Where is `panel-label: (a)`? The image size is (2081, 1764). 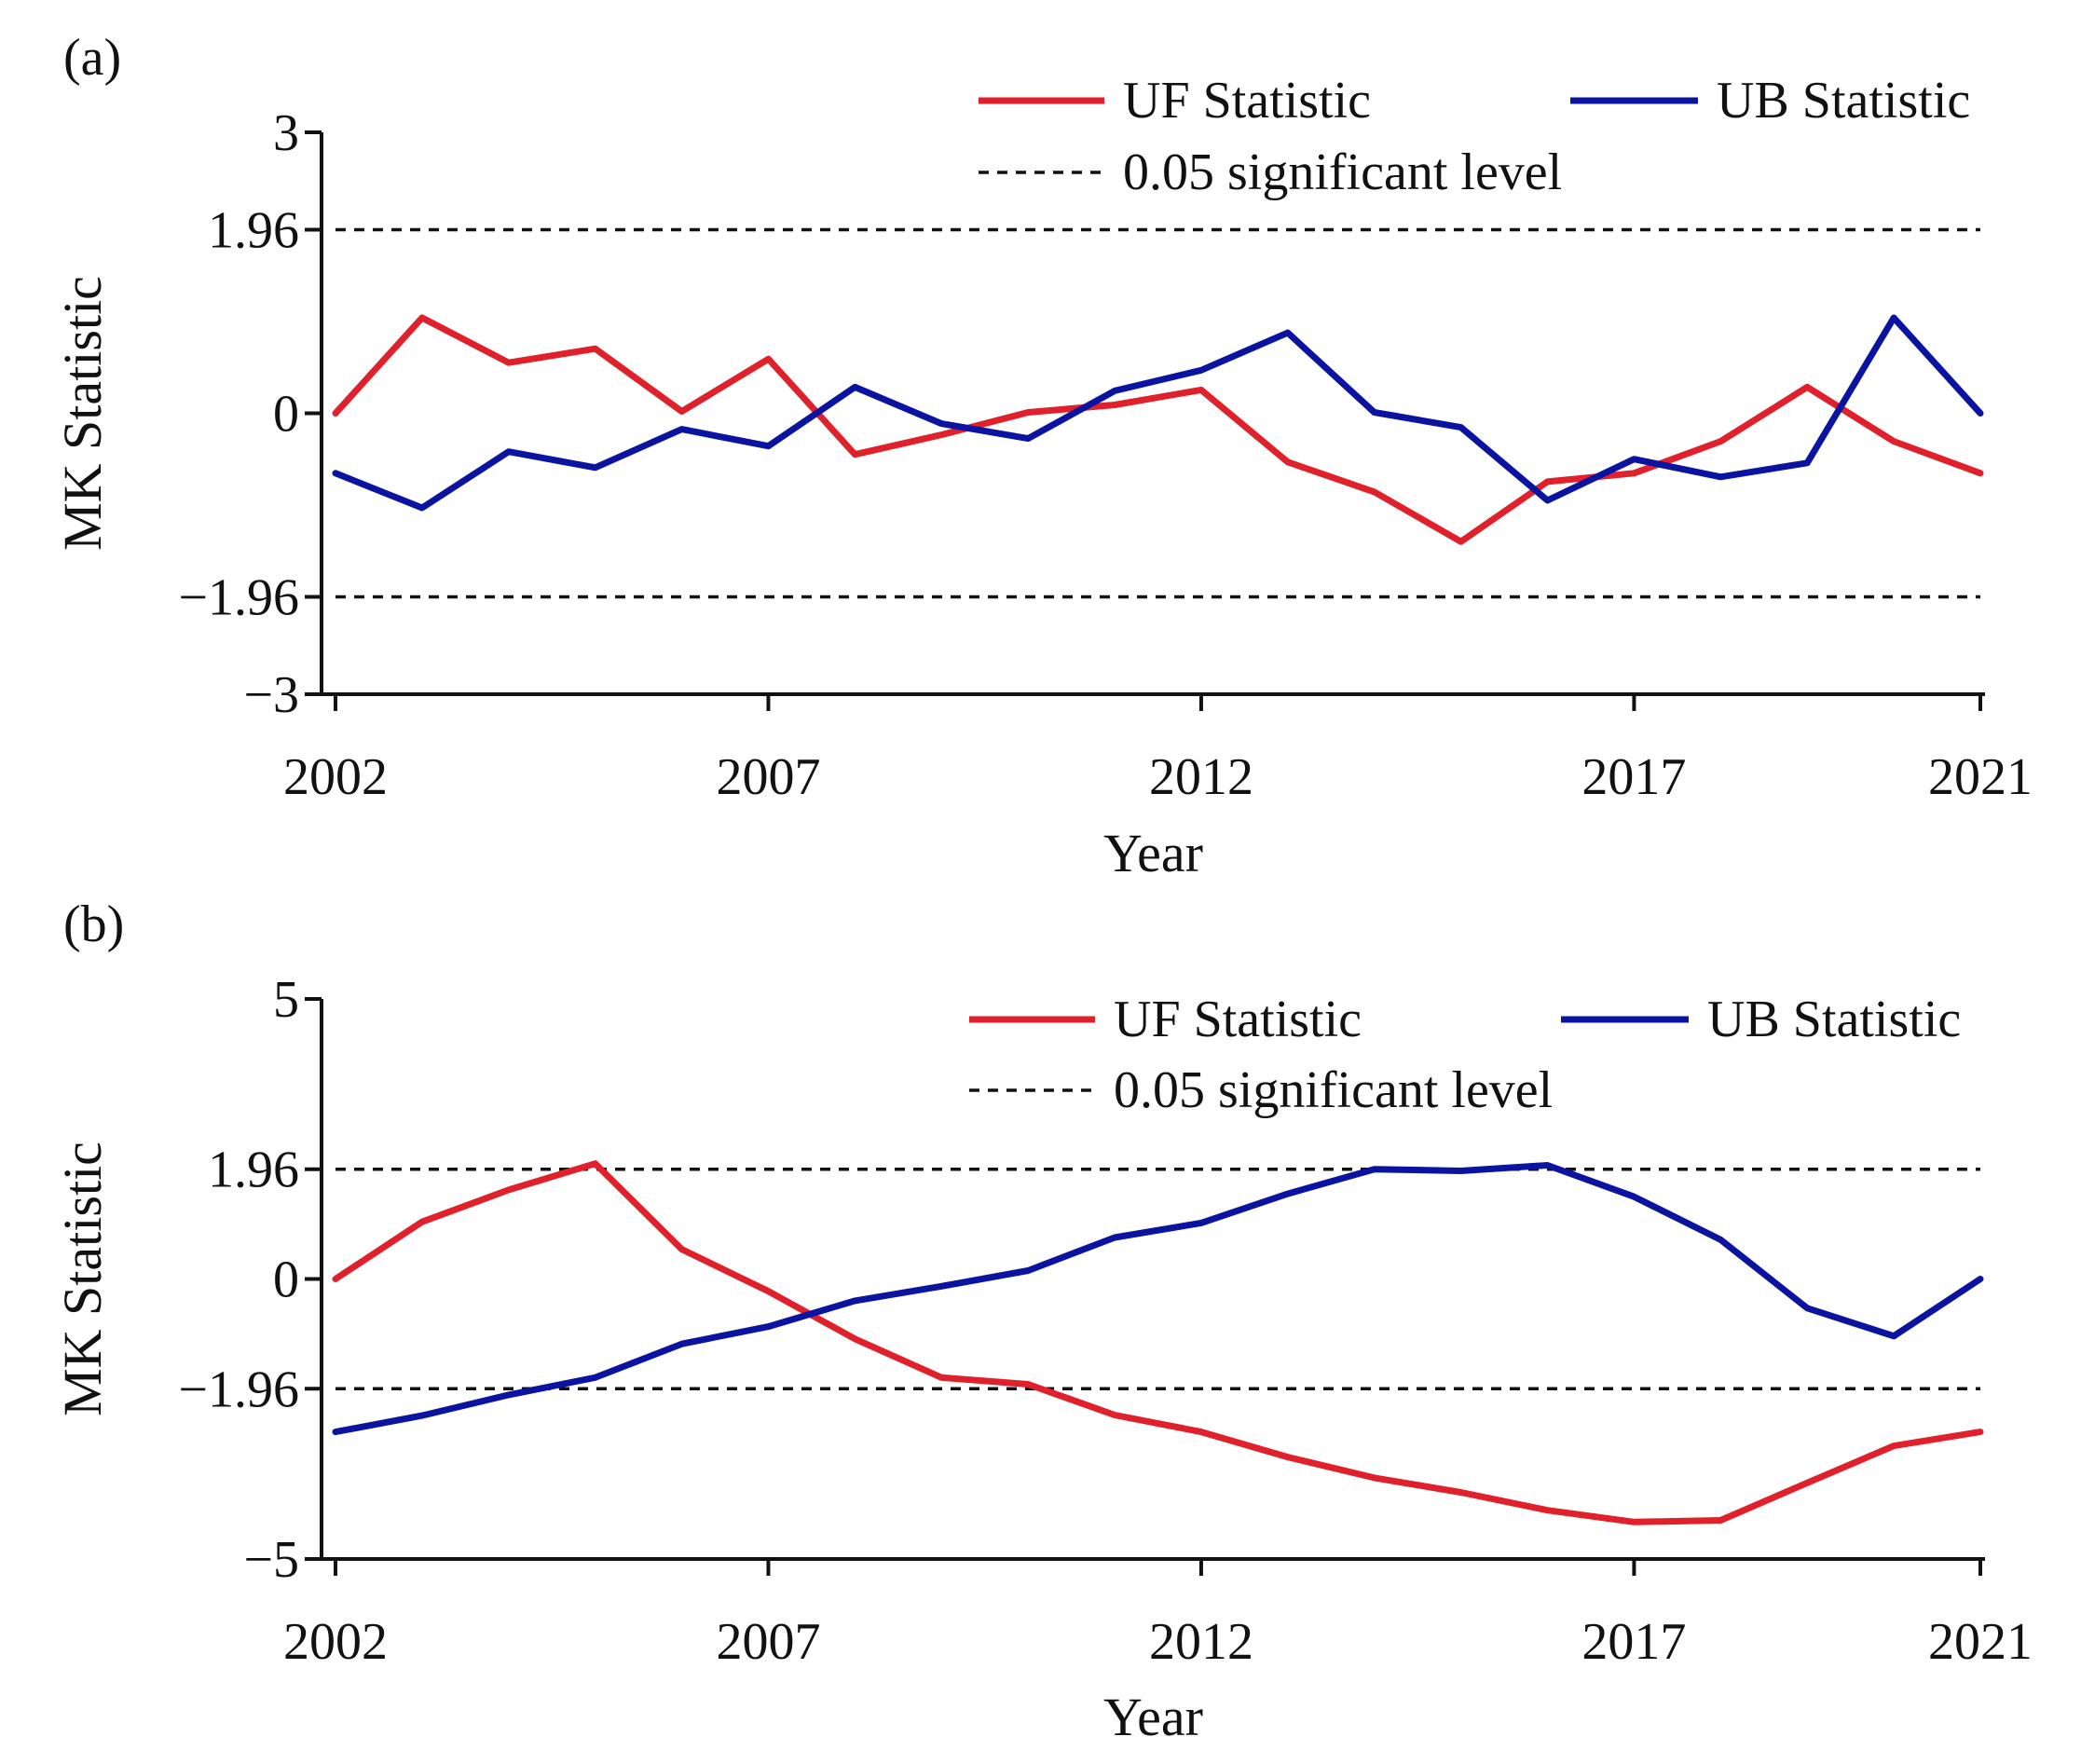
panel-label: (a) is located at coordinates (92, 58).